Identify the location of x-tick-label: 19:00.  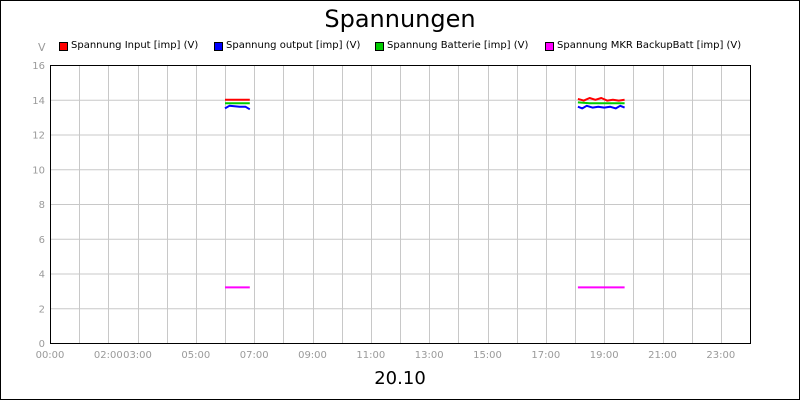
(604, 355).